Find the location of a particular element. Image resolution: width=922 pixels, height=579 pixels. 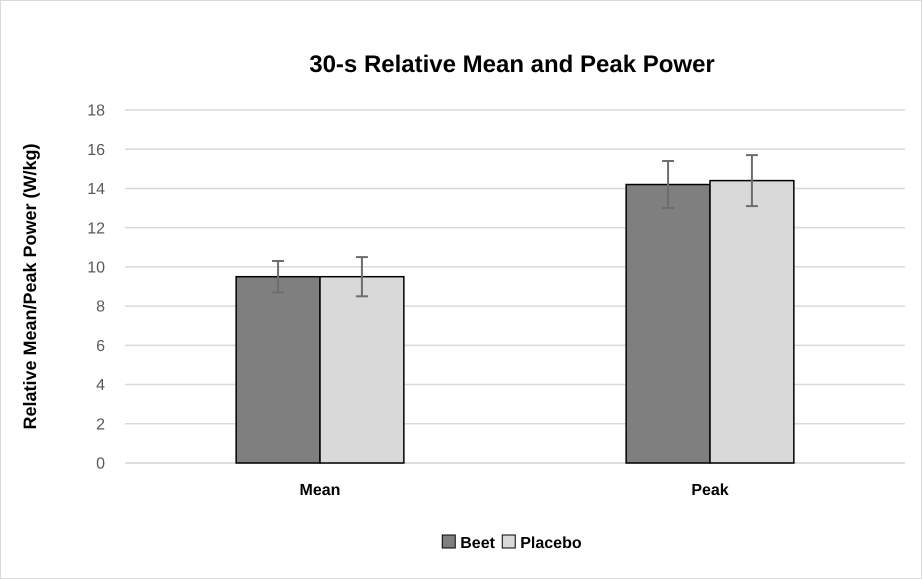

y-tick-label: 12 is located at coordinates (96, 229).